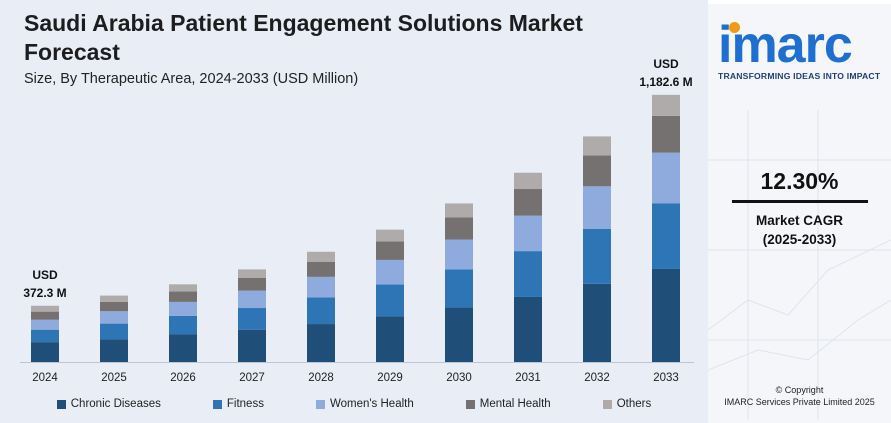  What do you see at coordinates (390, 300) in the screenshot?
I see `bar-segment-fitness-2029` at bounding box center [390, 300].